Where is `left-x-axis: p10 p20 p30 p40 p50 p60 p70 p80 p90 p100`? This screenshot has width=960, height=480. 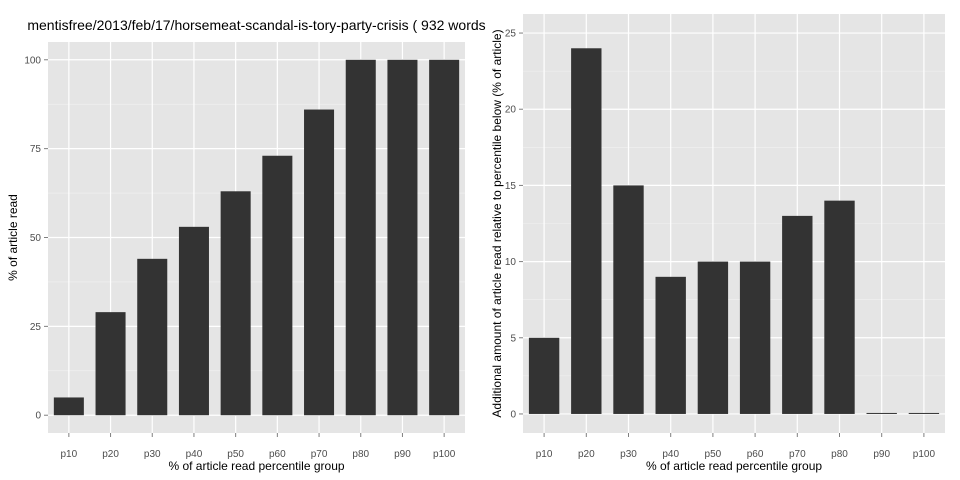 left-x-axis: p10 p20 p30 p40 p50 p60 p70 p80 p90 p100 is located at coordinates (258, 446).